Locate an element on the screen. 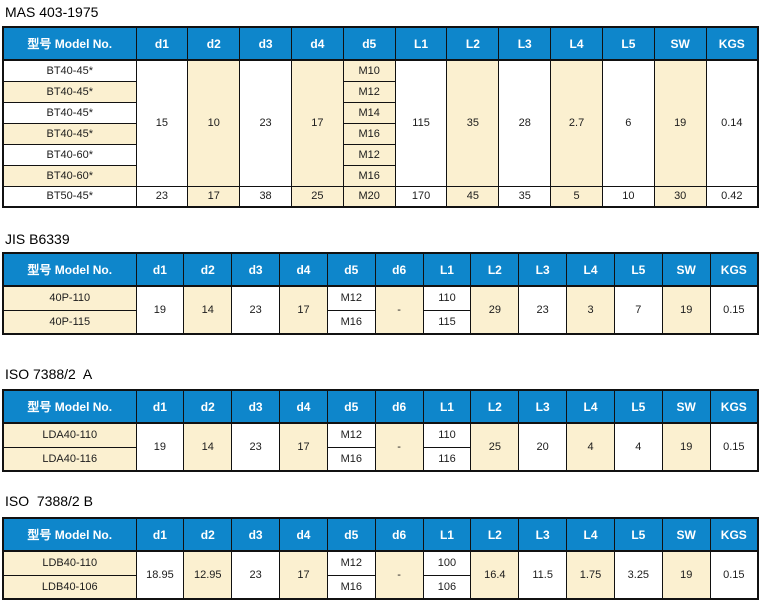 The height and width of the screenshot is (614, 763). data-cell: 170 is located at coordinates (421, 196).